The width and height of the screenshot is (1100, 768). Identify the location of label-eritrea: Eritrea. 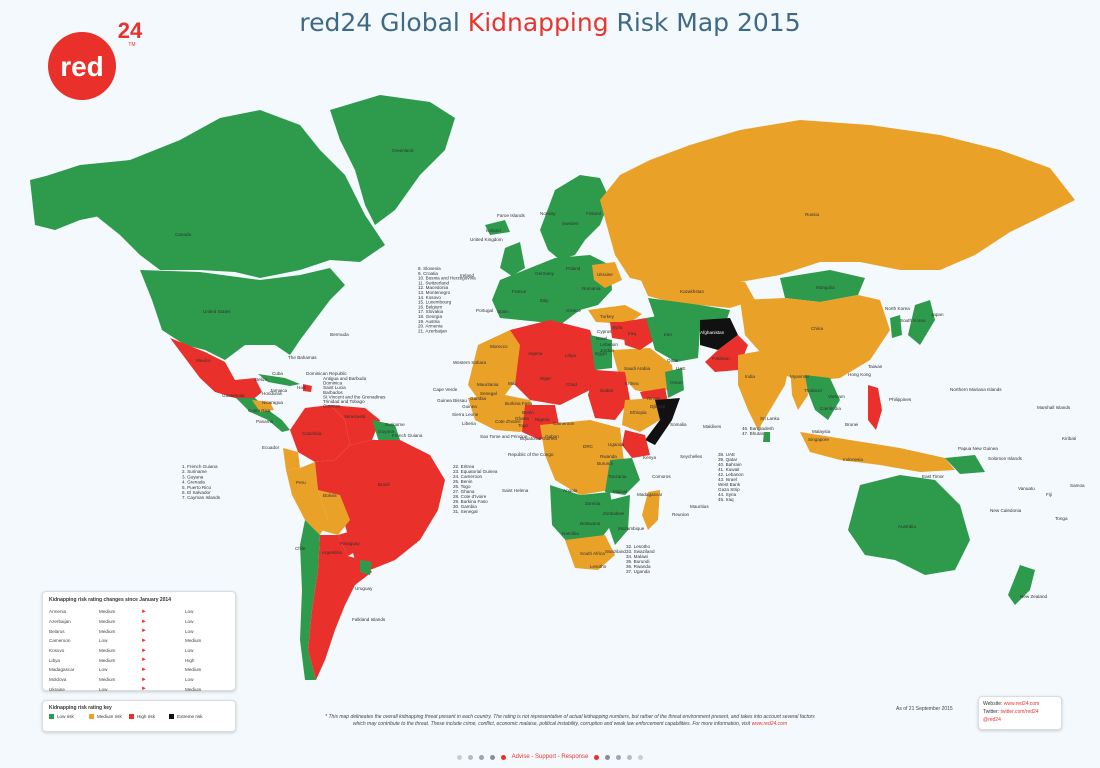
(632, 383).